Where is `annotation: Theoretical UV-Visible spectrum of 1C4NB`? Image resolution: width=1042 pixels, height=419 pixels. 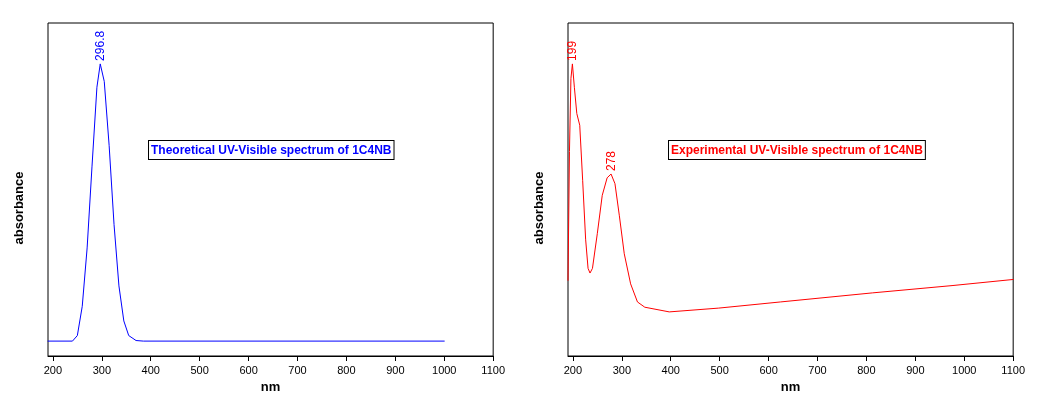 annotation: Theoretical UV-Visible spectrum of 1C4NB is located at coordinates (271, 150).